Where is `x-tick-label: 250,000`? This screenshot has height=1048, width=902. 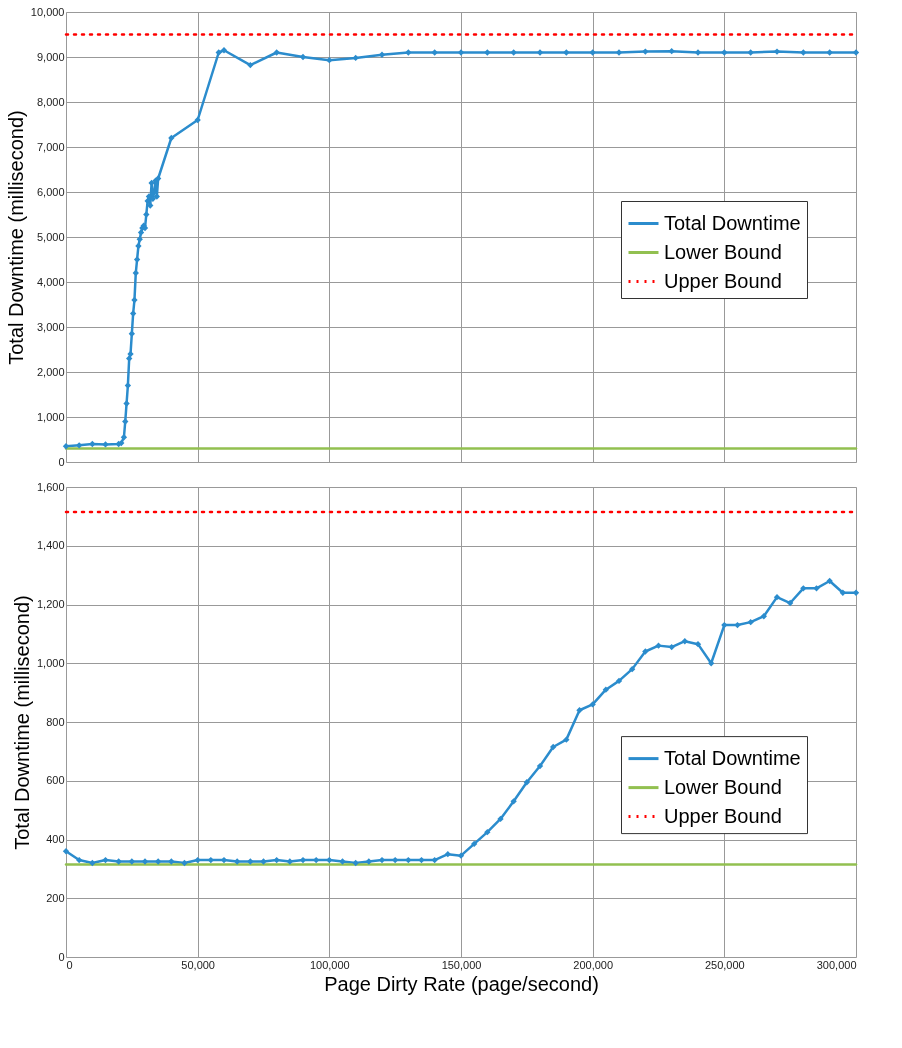
x-tick-label: 250,000 is located at coordinates (724, 964).